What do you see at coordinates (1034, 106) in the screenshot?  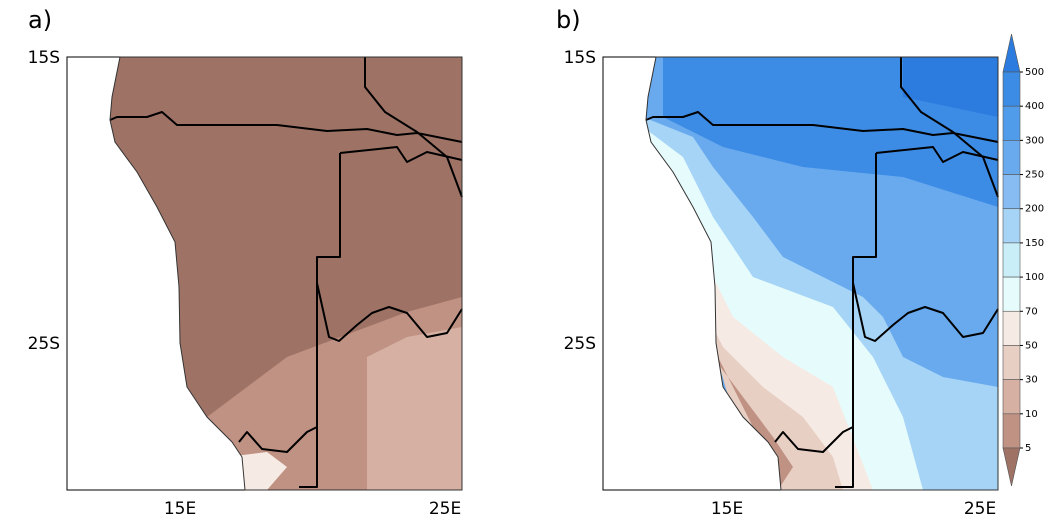 I see `colorbar-label: 400` at bounding box center [1034, 106].